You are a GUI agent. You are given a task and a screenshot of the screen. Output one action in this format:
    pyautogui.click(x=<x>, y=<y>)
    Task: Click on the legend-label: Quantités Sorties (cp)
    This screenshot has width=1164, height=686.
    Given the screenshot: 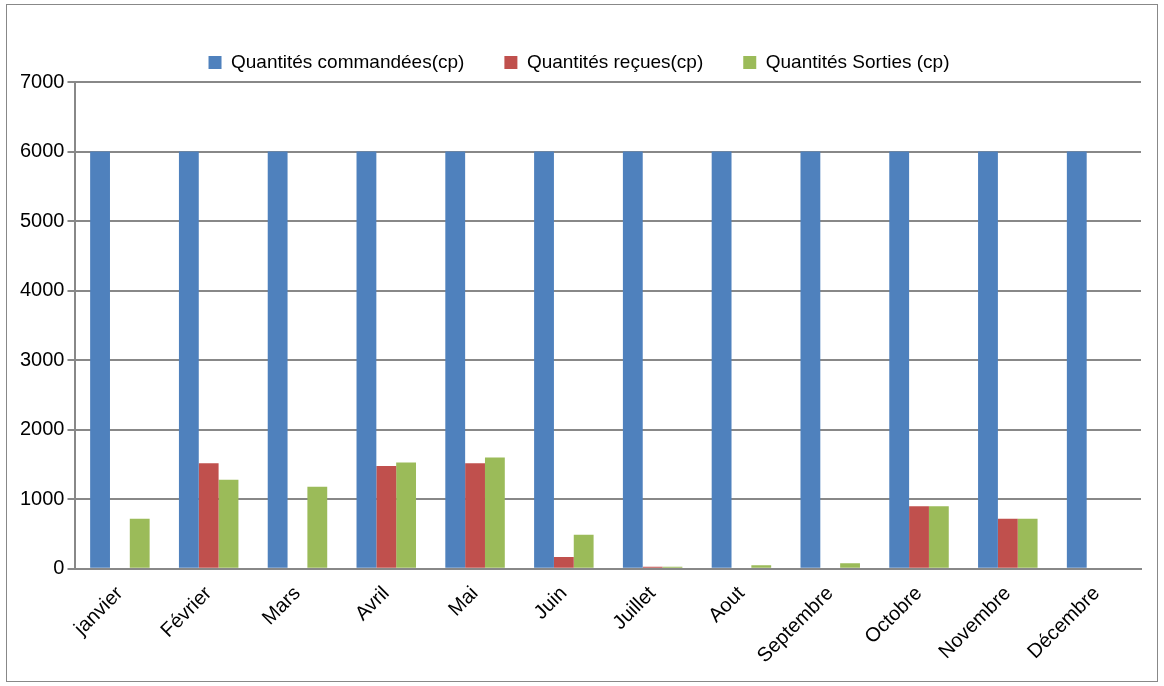 What is the action you would take?
    pyautogui.click(x=857, y=61)
    